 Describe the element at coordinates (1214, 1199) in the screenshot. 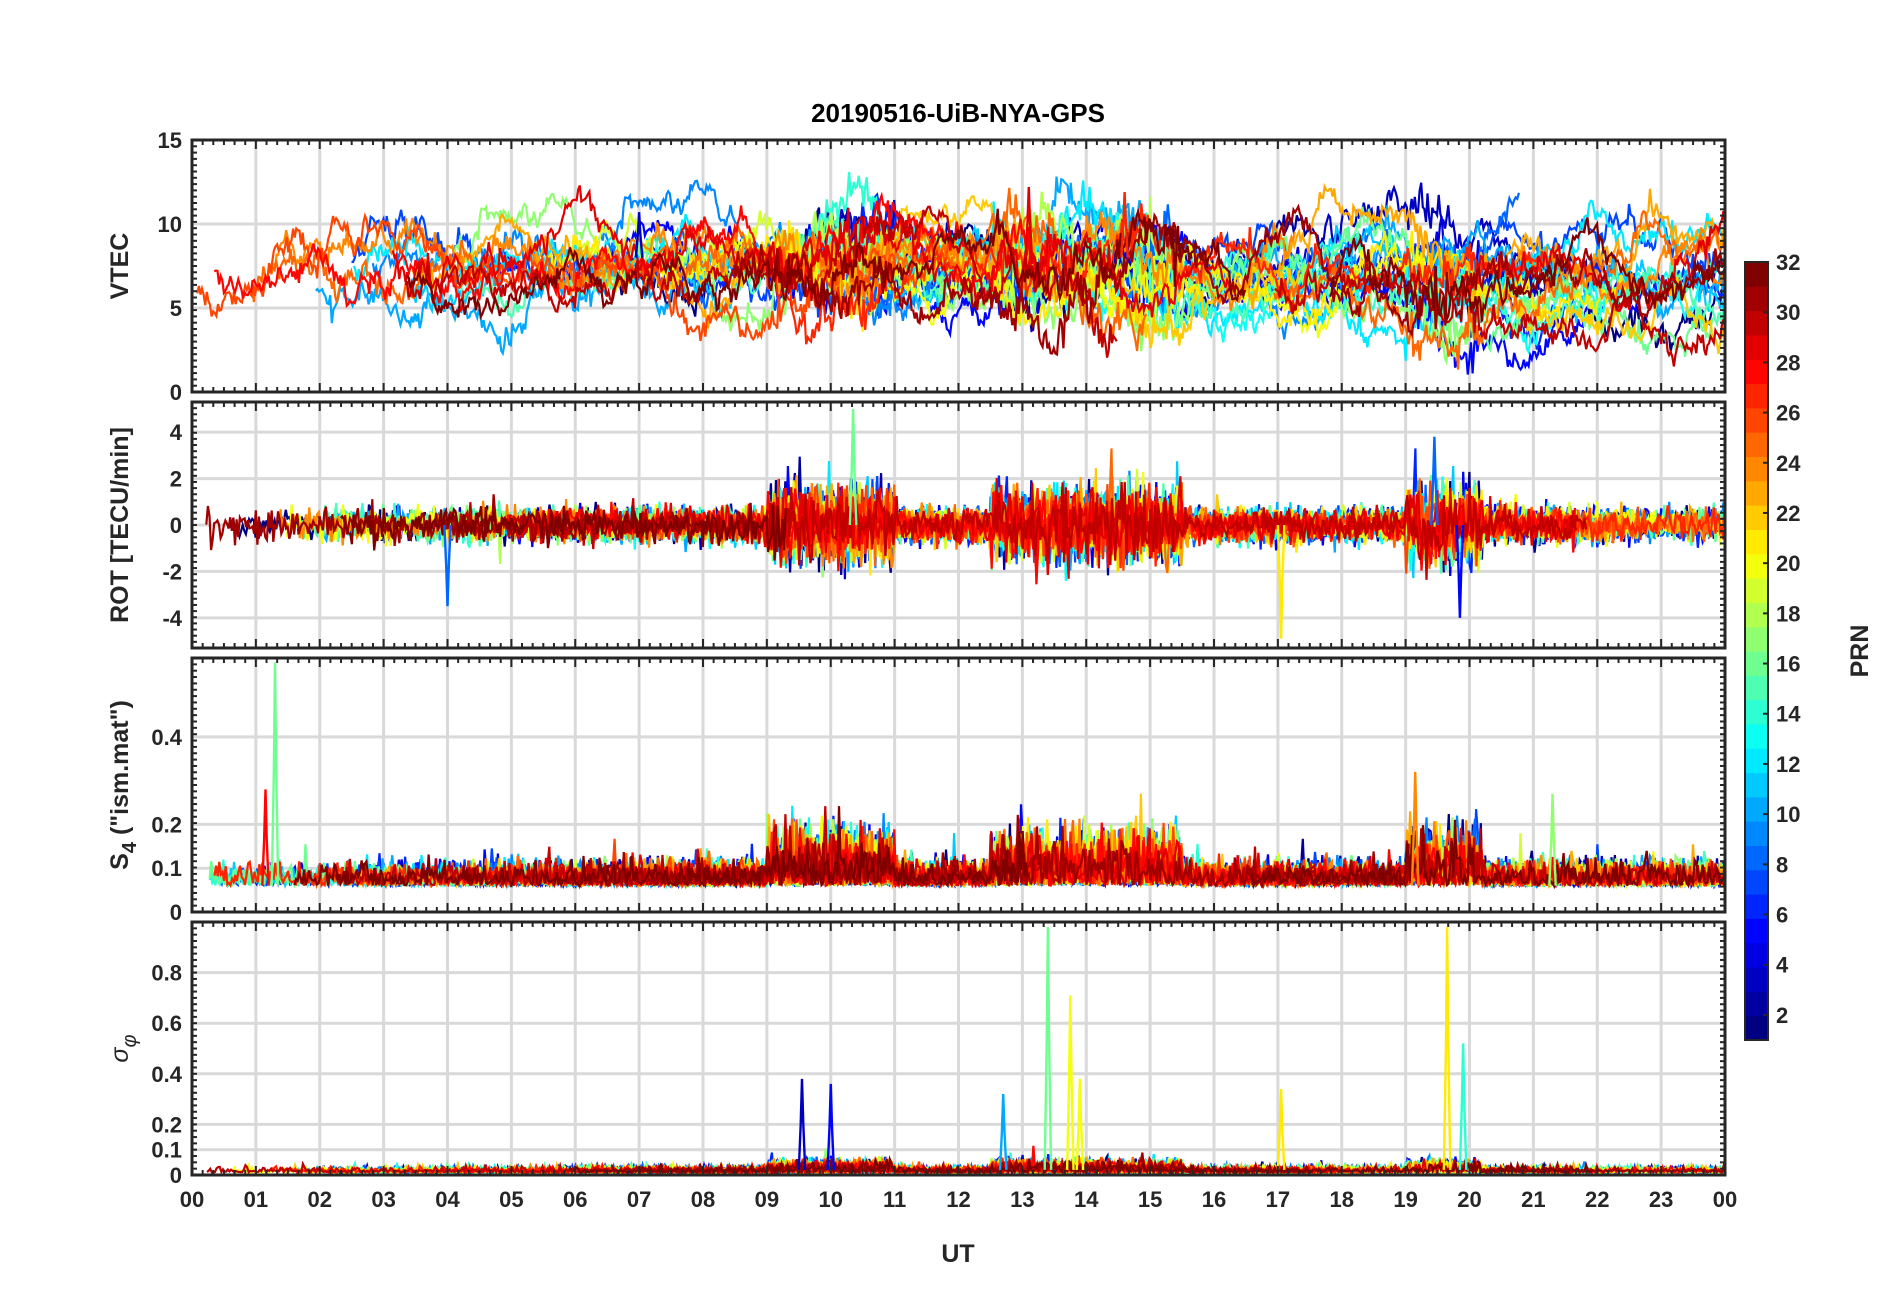

I see `x-tick-label: 16` at that location.